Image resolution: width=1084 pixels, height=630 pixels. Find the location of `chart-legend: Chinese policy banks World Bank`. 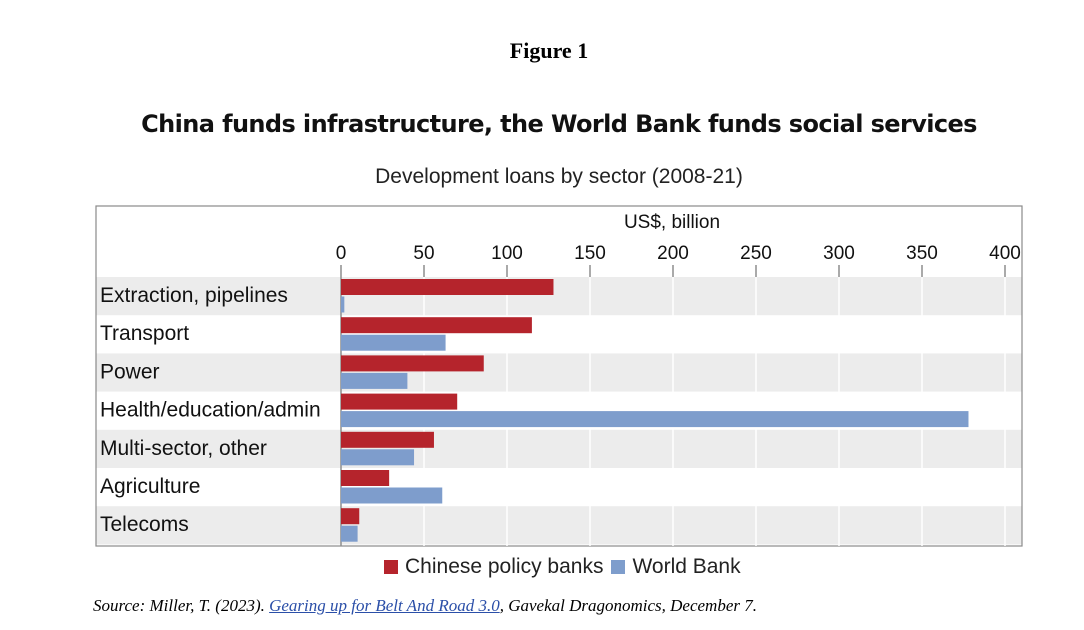

chart-legend: Chinese policy banks World Bank is located at coordinates (566, 567).